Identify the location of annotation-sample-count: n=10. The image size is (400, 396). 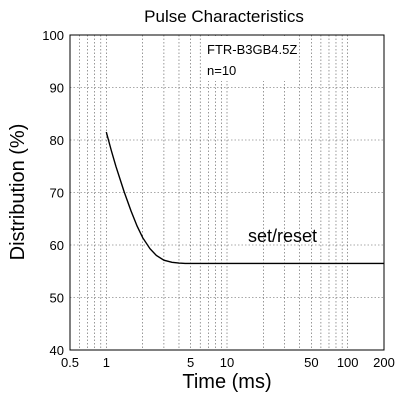
(221, 70).